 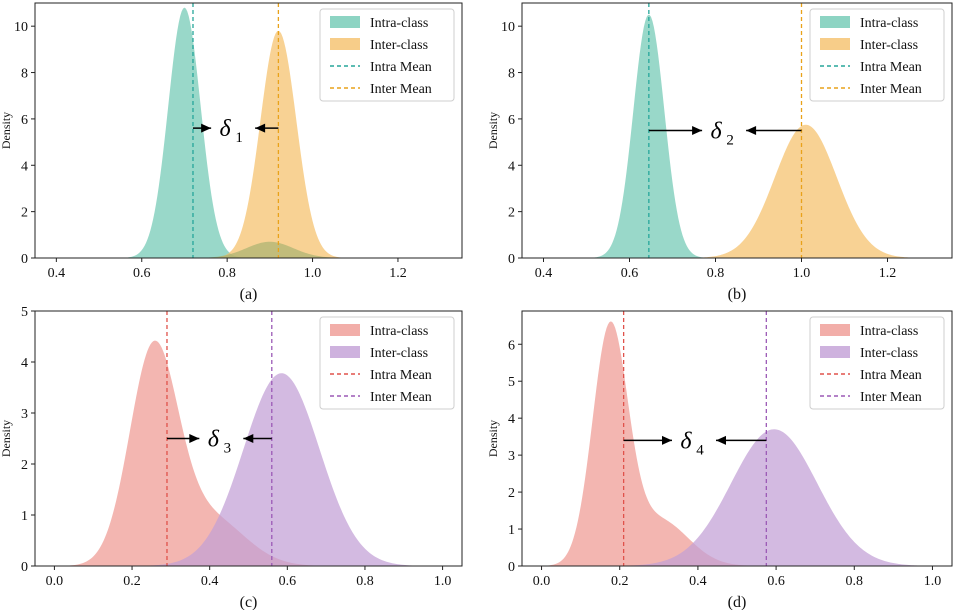 What do you see at coordinates (228, 449) in the screenshot?
I see `delta-index: 3` at bounding box center [228, 449].